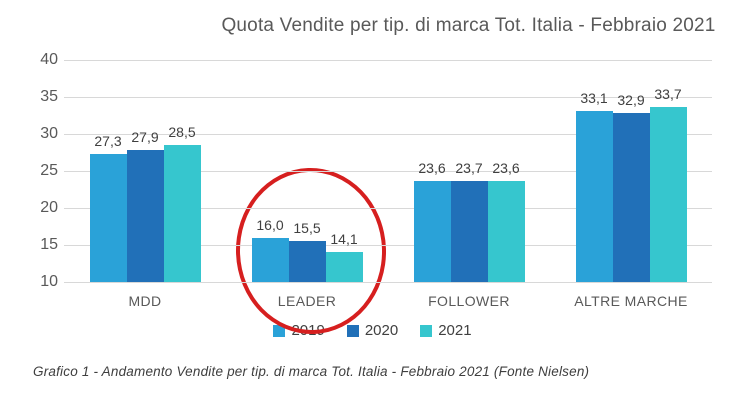  I want to click on y-axis-tick-label: 30, so click(49, 133).